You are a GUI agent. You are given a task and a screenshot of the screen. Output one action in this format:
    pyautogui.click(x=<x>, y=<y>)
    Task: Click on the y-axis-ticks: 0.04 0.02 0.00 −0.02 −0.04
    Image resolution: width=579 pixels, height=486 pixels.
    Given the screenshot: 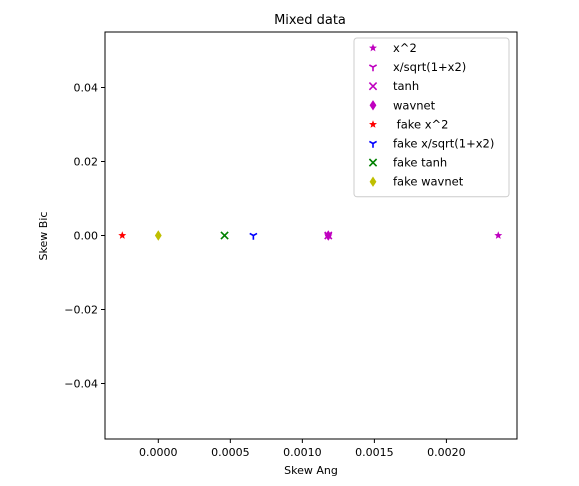 What is the action you would take?
    pyautogui.click(x=84, y=236)
    